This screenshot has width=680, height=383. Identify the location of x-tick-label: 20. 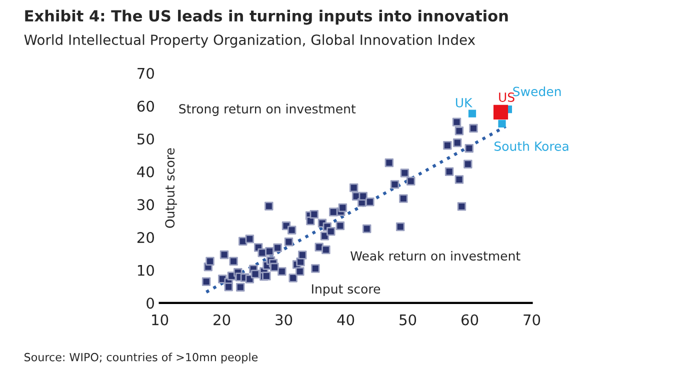
(222, 320).